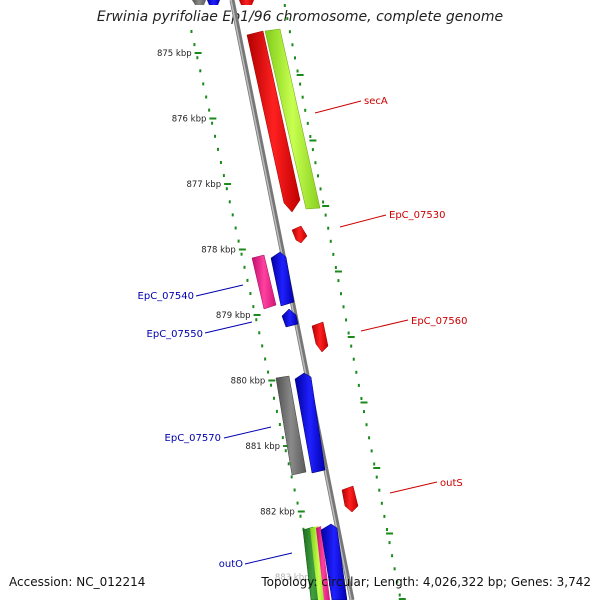  Describe the element at coordinates (338, 107) in the screenshot. I see `leader-secA` at that location.